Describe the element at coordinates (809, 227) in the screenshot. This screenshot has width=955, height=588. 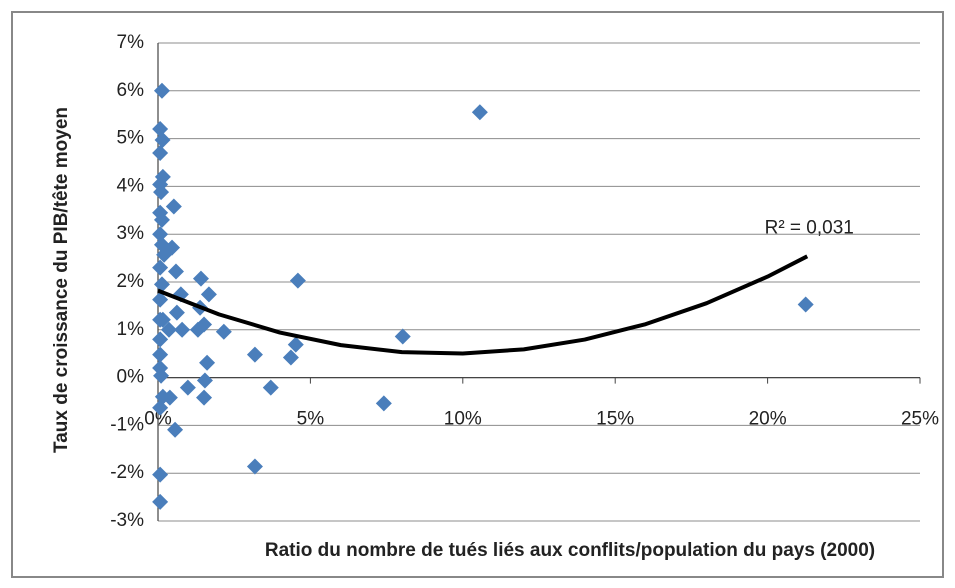
I see `trendline-label: R² = 0,031` at that location.